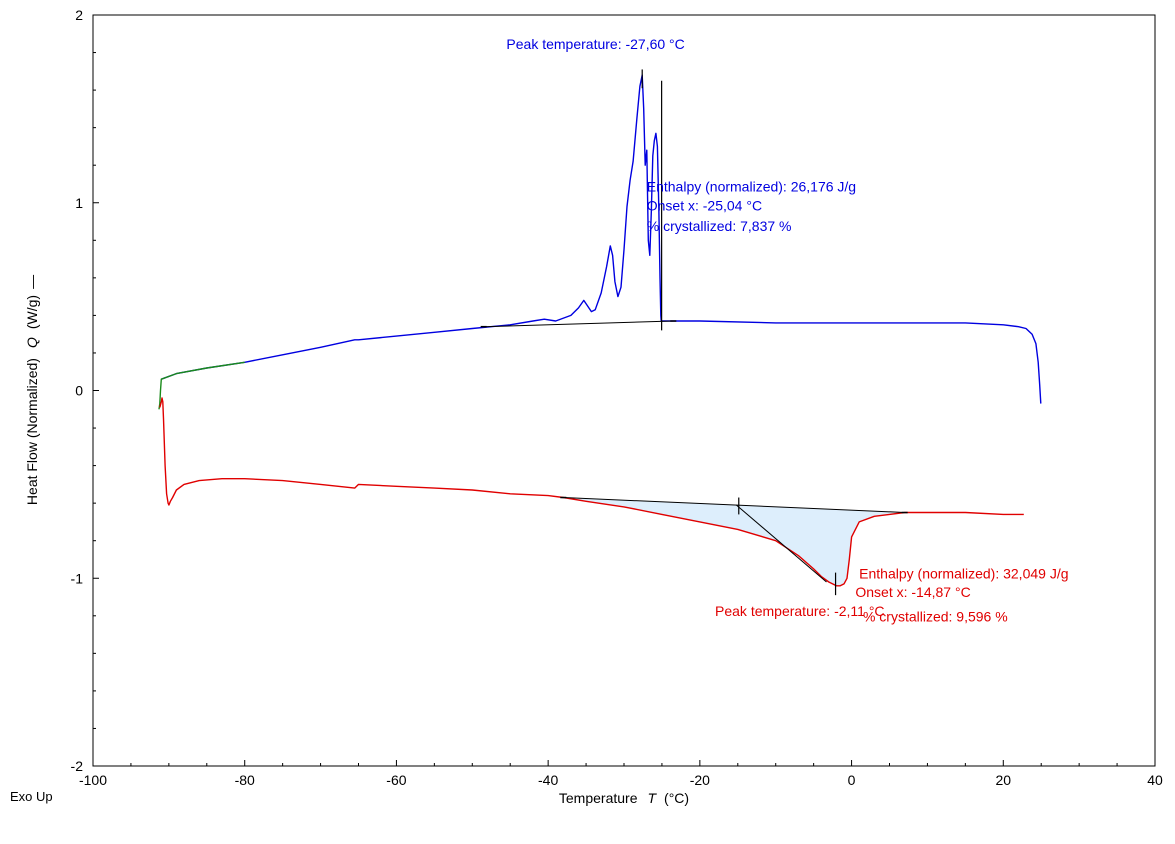 This screenshot has height=844, width=1175. I want to click on x-tick-label: 20, so click(1003, 780).